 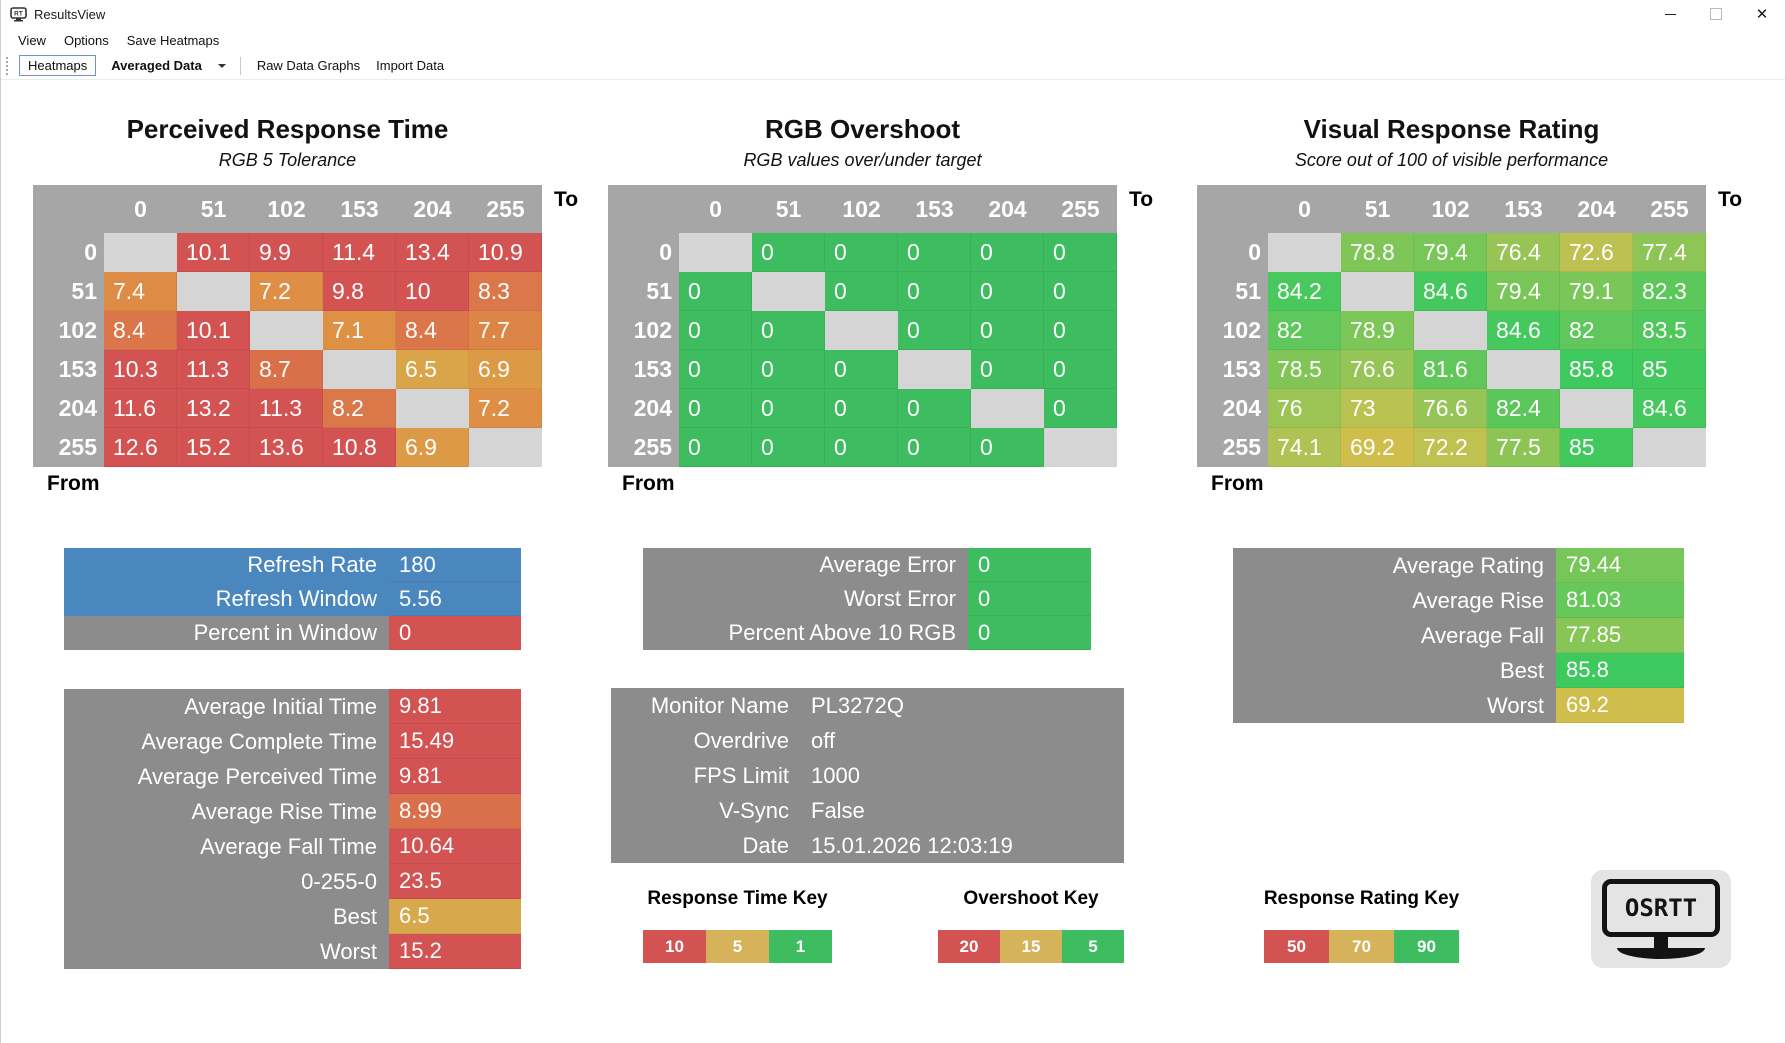 I want to click on response-time-key: Response Time Key 10 5 1, so click(x=737, y=926).